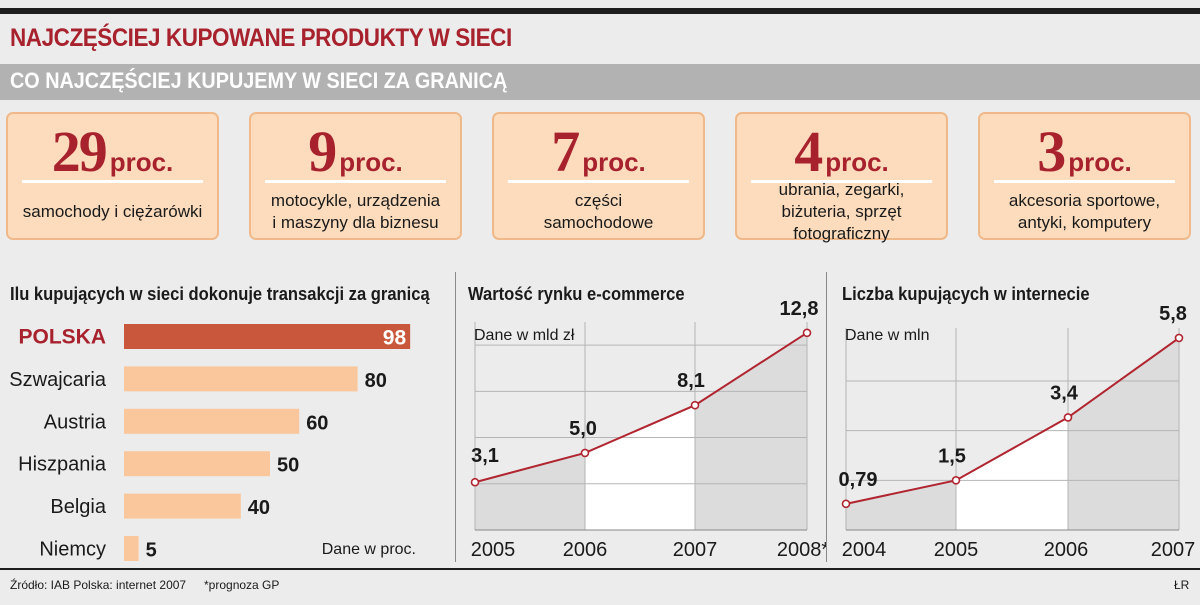 This screenshot has height=605, width=1200. Describe the element at coordinates (598, 211) in the screenshot. I see `stat-description: części samochodowe` at that location.